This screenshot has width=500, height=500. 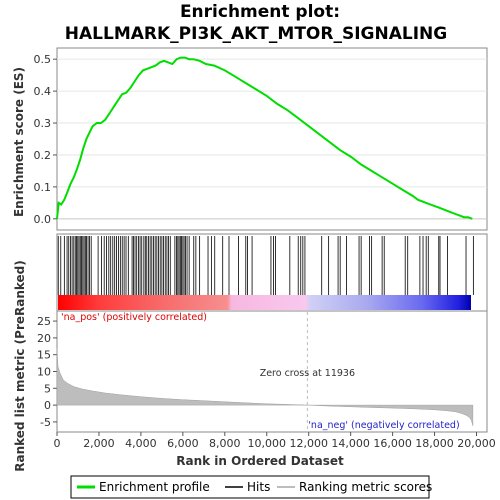 I want to click on legend-box, so click(x=250, y=487).